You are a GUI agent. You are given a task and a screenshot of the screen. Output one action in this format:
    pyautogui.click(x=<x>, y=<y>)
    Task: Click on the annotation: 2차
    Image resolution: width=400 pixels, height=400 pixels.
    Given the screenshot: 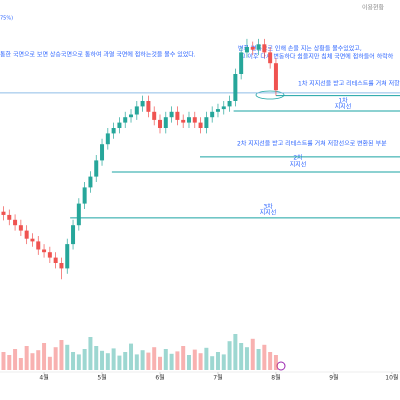 What is the action you would take?
    pyautogui.click(x=298, y=158)
    